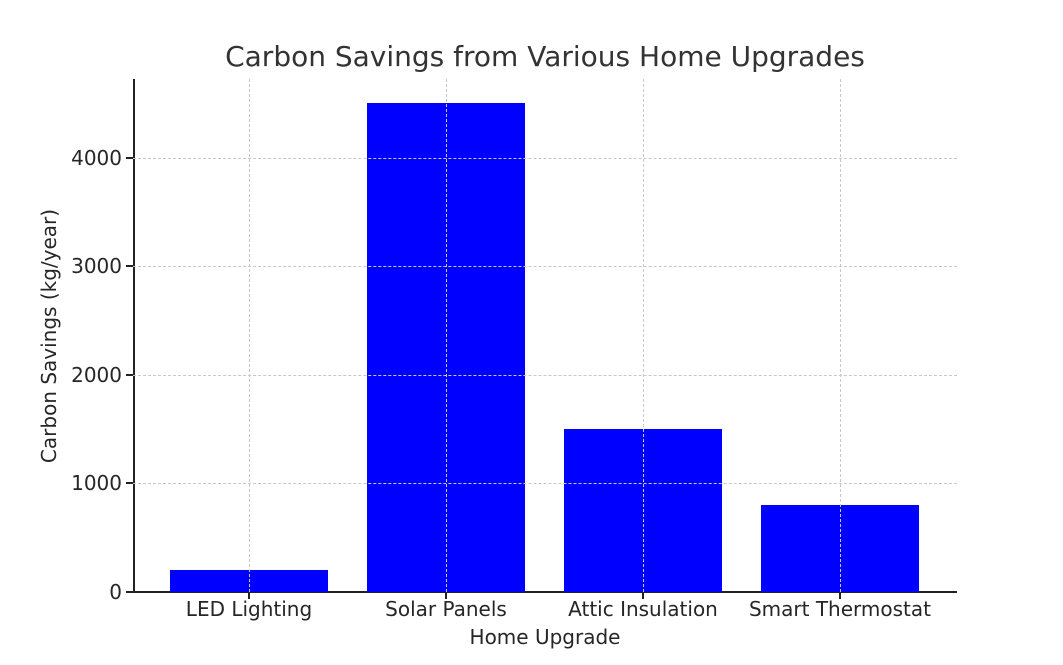 This screenshot has width=1063, height=665. I want to click on x-tick-label: LED Lighting, so click(249, 609).